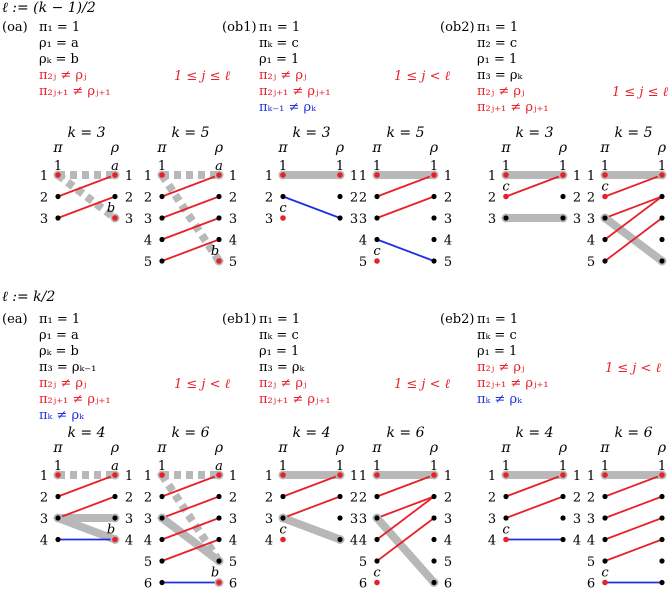  Describe the element at coordinates (111, 530) in the screenshot. I see `bottom-right-label: b` at that location.